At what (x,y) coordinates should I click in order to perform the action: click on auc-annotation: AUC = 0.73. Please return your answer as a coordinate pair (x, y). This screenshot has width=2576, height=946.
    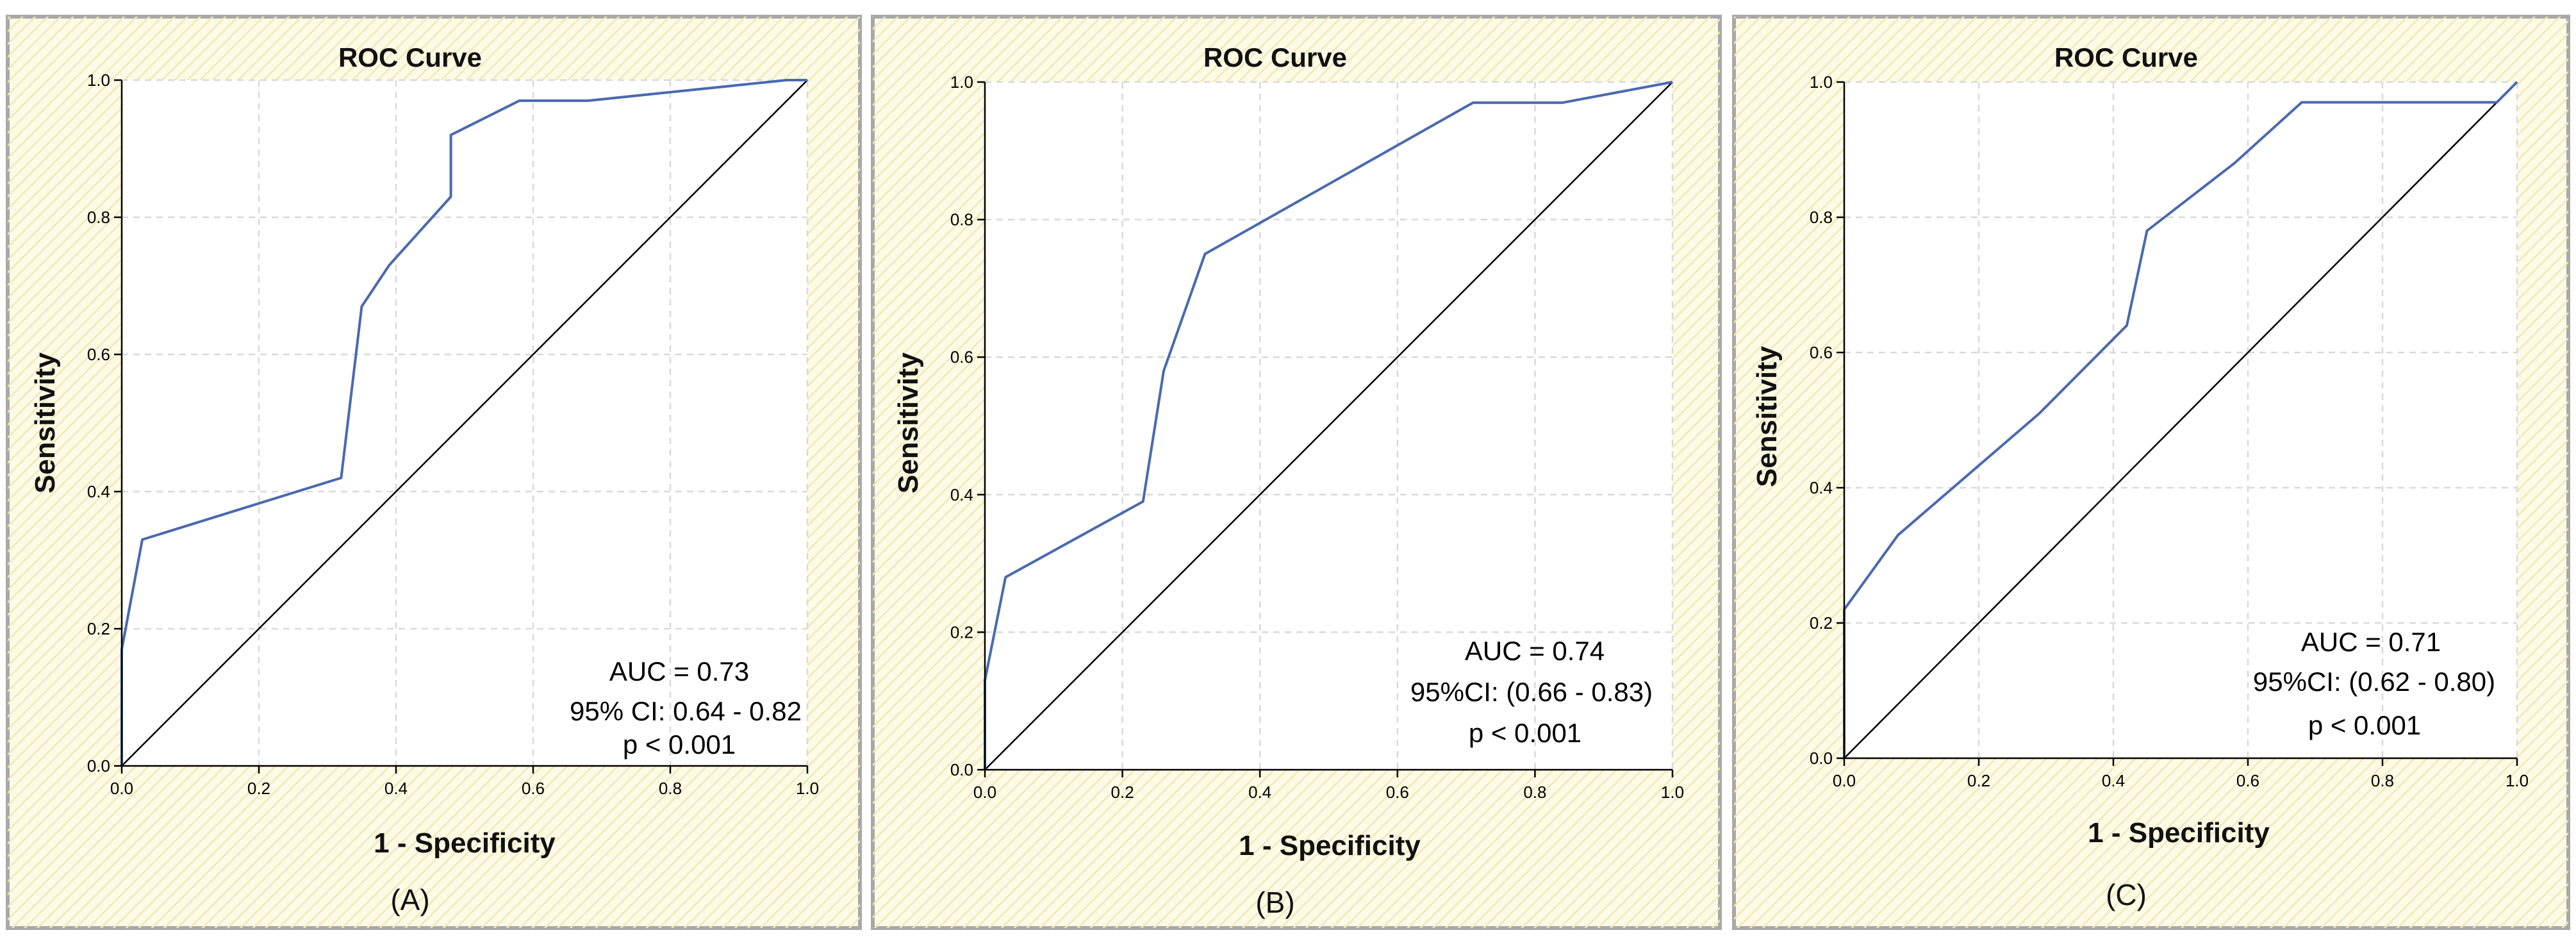
    Looking at the image, I should click on (679, 671).